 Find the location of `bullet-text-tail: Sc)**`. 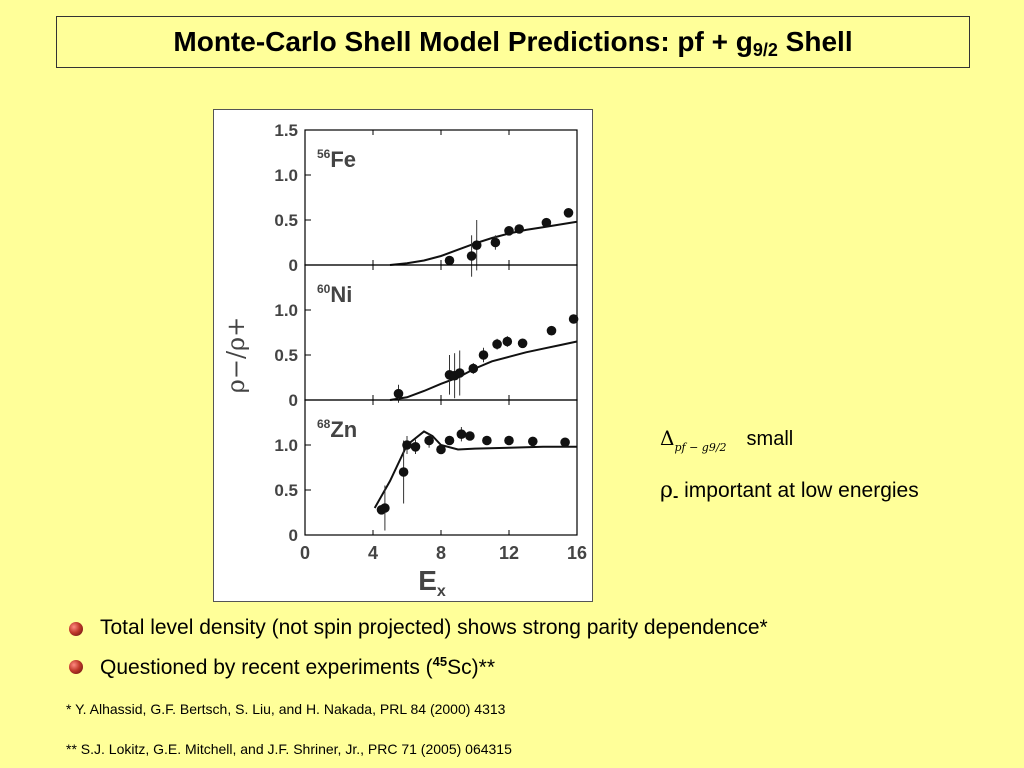

bullet-text-tail: Sc)** is located at coordinates (471, 667).